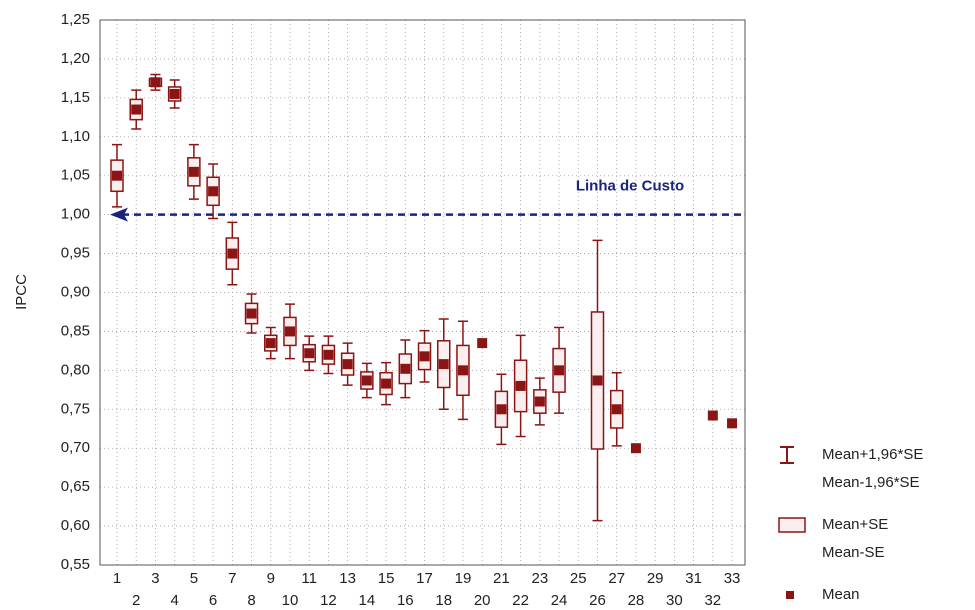 The width and height of the screenshot is (975, 610). Describe the element at coordinates (232, 578) in the screenshot. I see `x-tick-label: 7` at that location.